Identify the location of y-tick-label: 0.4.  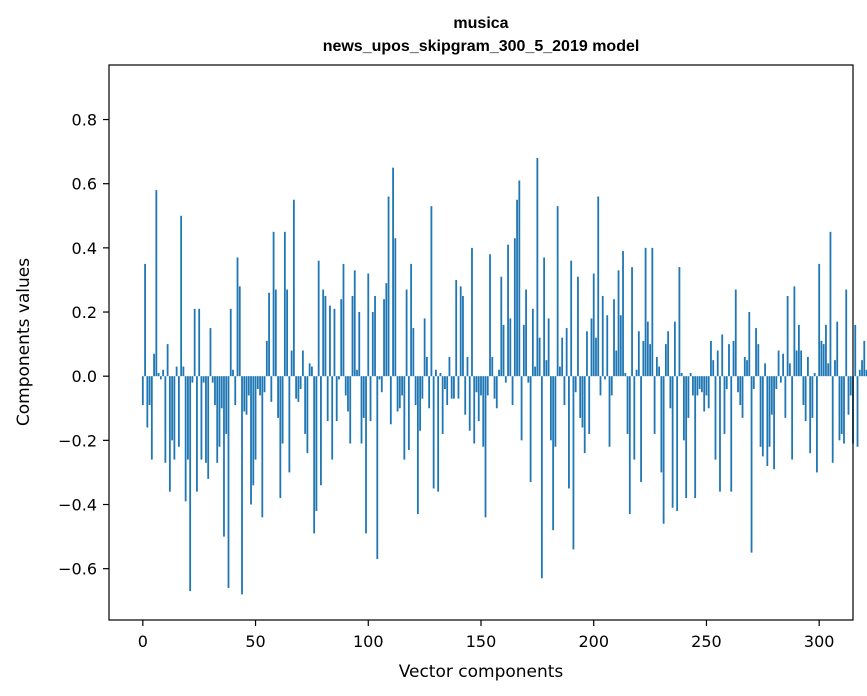
(84, 248).